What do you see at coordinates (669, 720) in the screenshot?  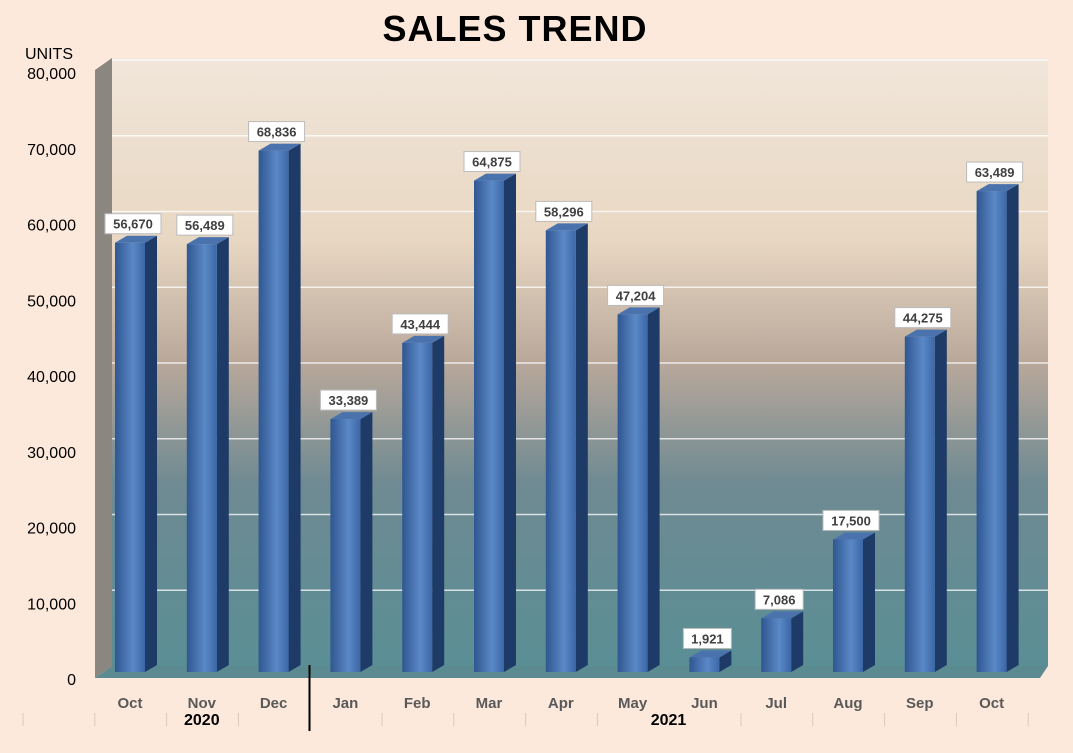 I see `group-label: 2021` at bounding box center [669, 720].